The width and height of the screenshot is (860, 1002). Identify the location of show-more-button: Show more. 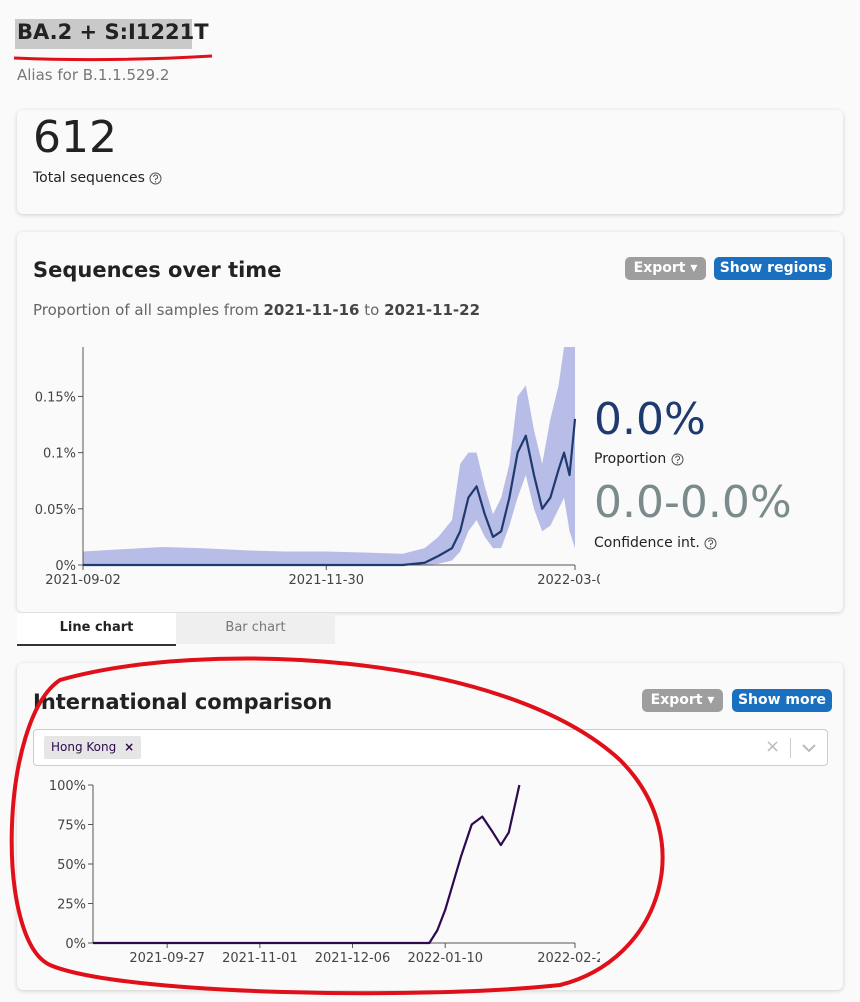
(782, 700).